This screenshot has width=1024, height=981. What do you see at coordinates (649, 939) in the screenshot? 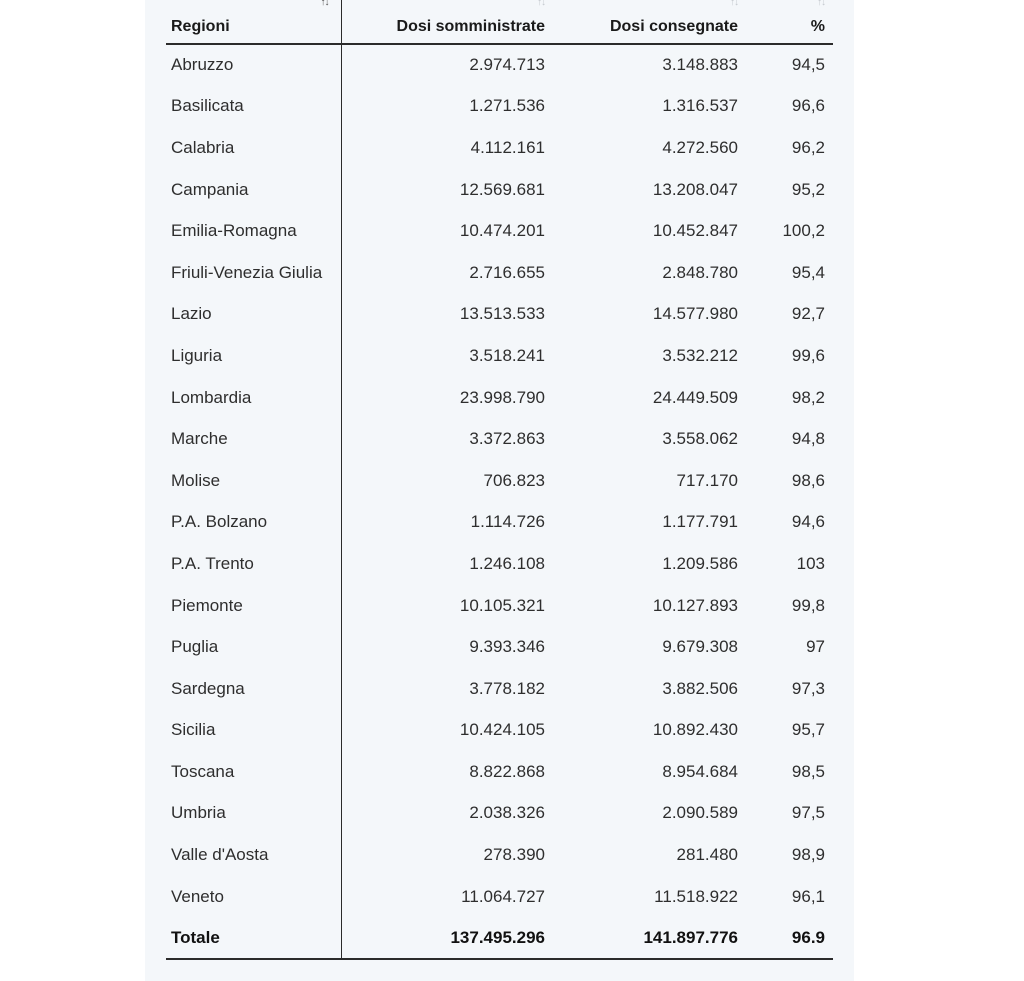
I see `delivered-cell: 141.897.776` at bounding box center [649, 939].